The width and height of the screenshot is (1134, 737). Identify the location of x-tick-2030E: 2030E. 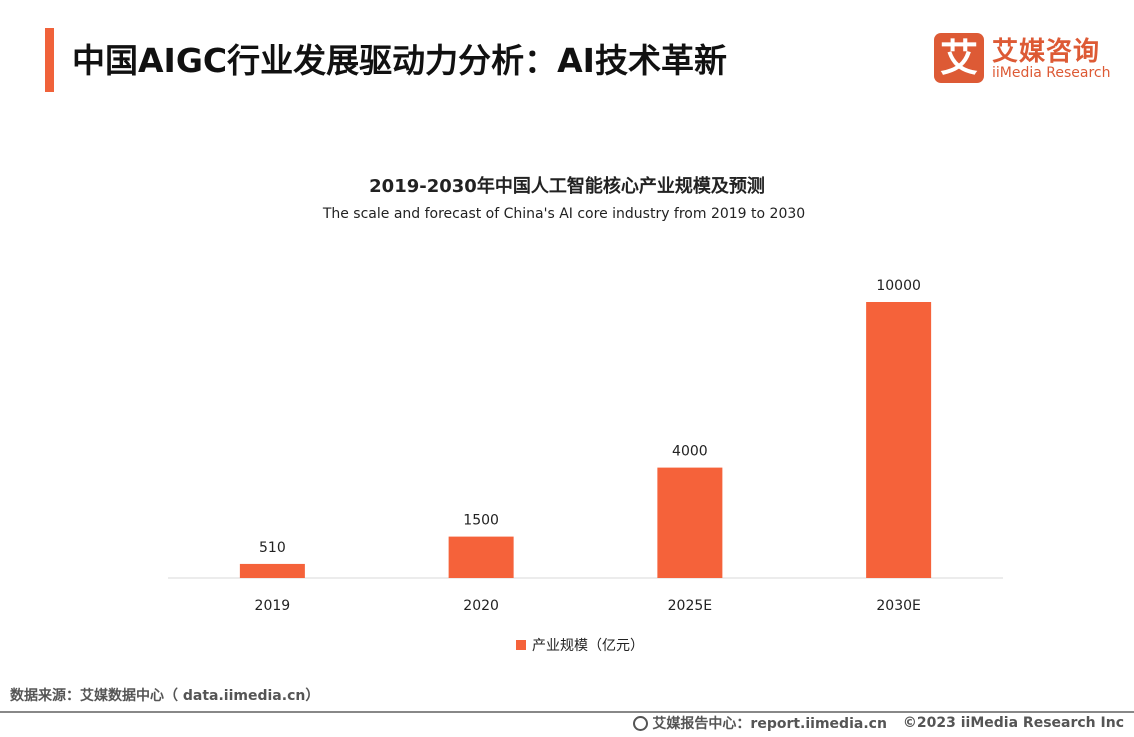
(898, 606).